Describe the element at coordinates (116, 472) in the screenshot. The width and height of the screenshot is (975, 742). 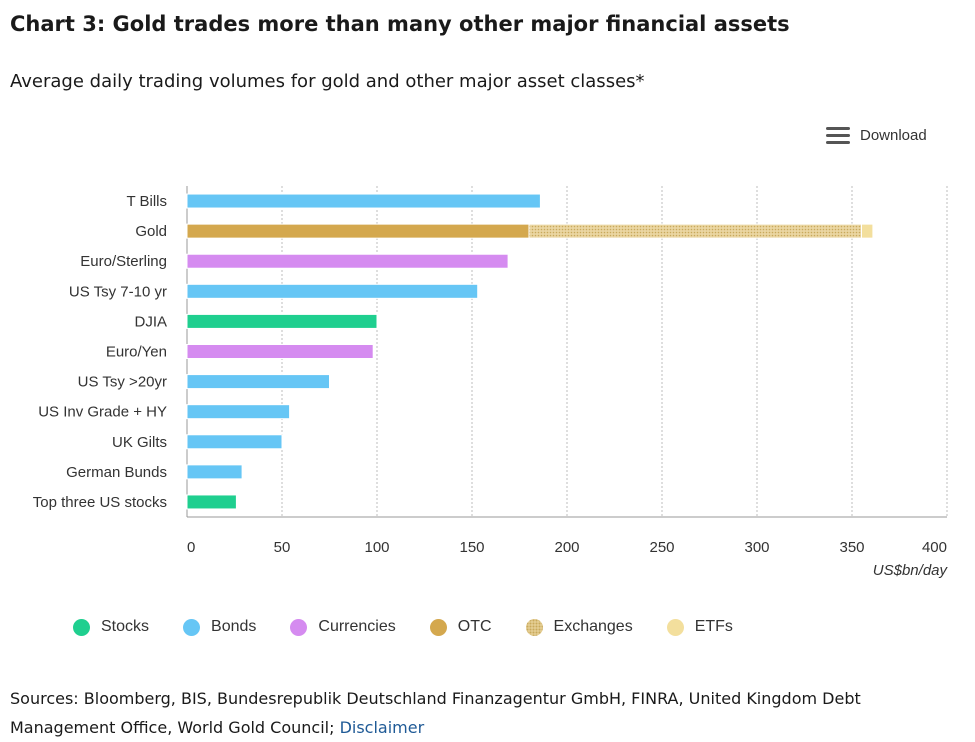
I see `y-tick-label: German Bunds` at that location.